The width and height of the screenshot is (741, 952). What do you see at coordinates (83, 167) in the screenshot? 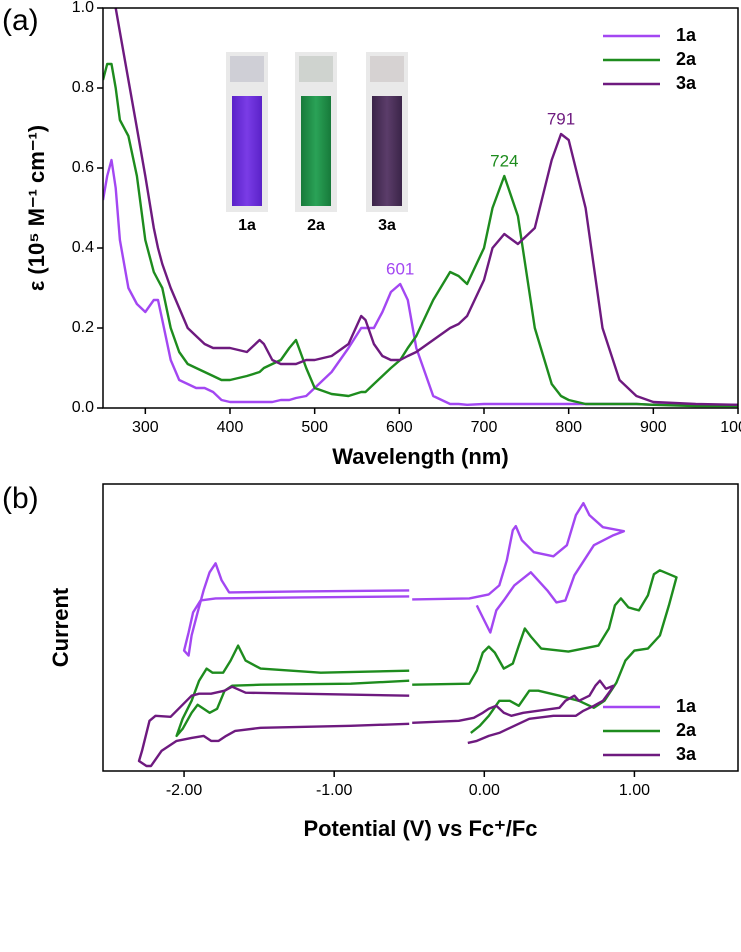
I see `y-tick-label: 0.6` at bounding box center [83, 167].